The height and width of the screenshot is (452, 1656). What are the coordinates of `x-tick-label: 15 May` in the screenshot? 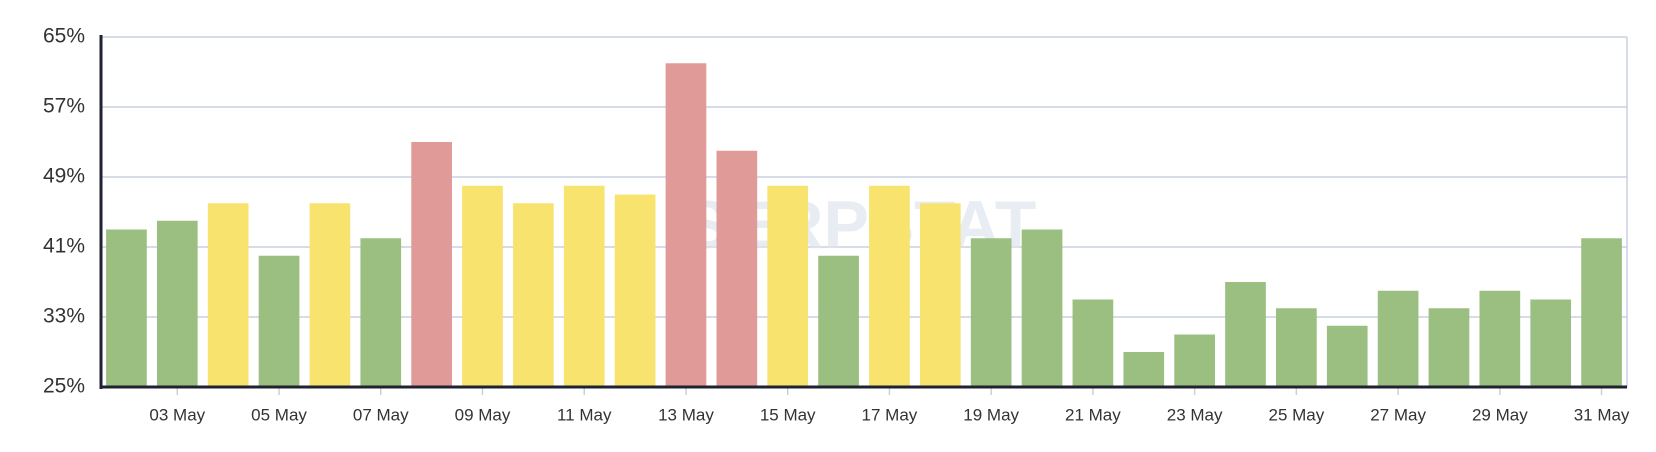 It's located at (788, 414).